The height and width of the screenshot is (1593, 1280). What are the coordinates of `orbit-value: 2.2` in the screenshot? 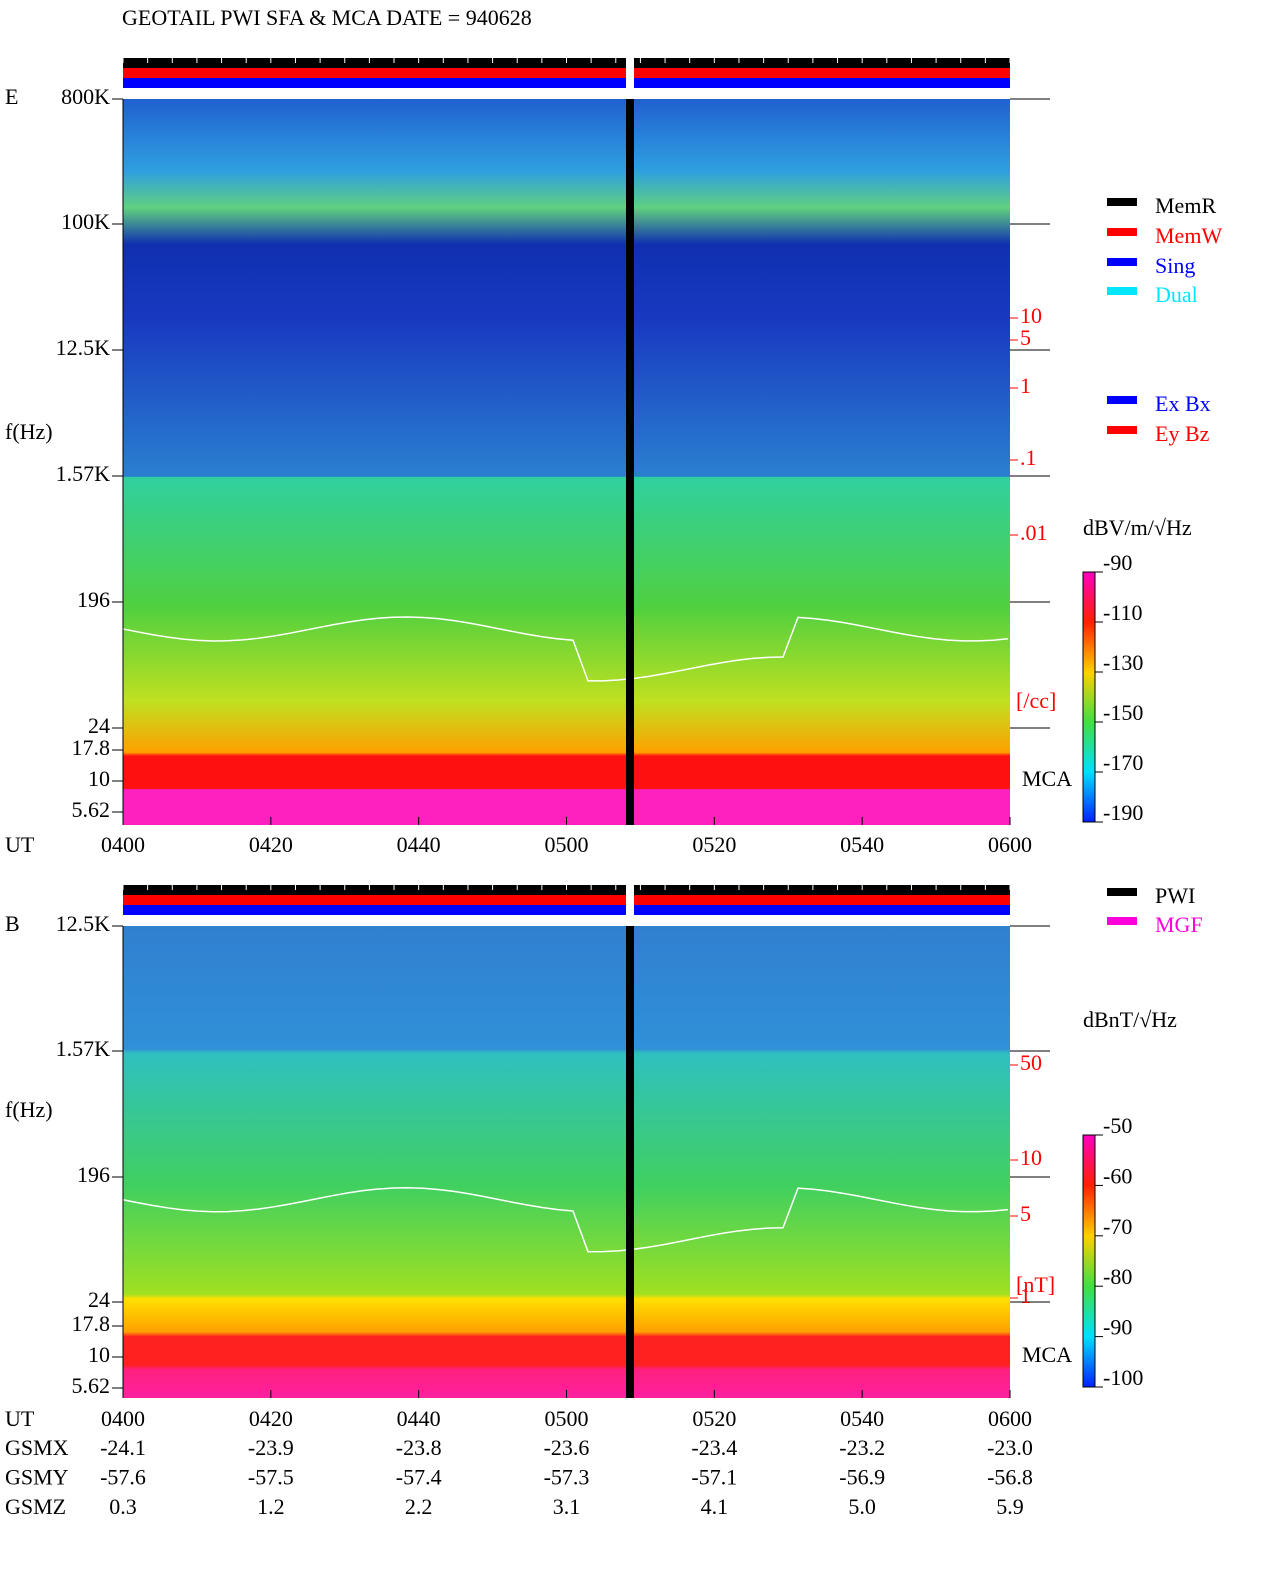 It's located at (419, 1506).